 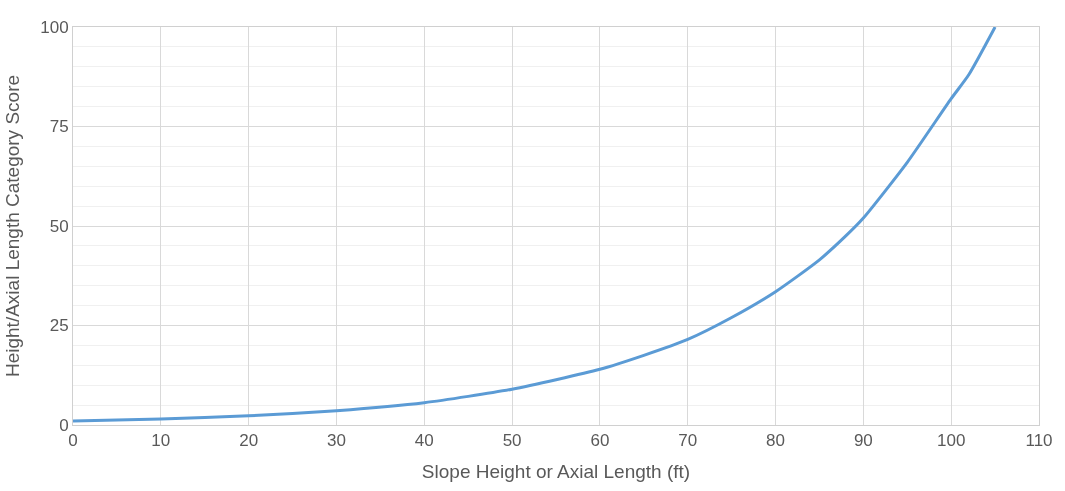 What do you see at coordinates (600, 441) in the screenshot?
I see `x-tick-label: 60` at bounding box center [600, 441].